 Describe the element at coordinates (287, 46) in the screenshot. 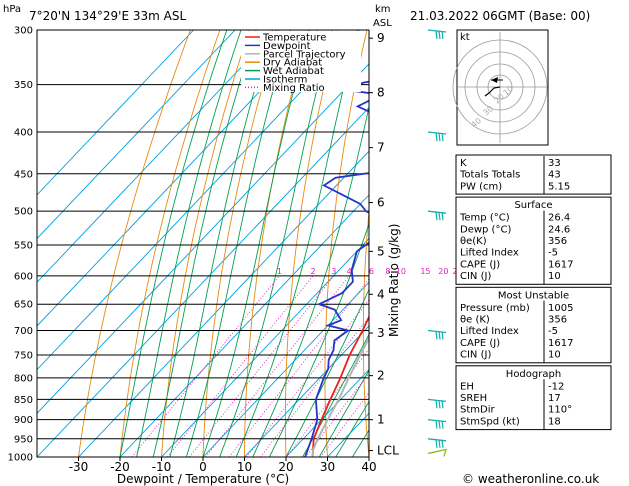

I see `legend-label: Dewpoint` at that location.